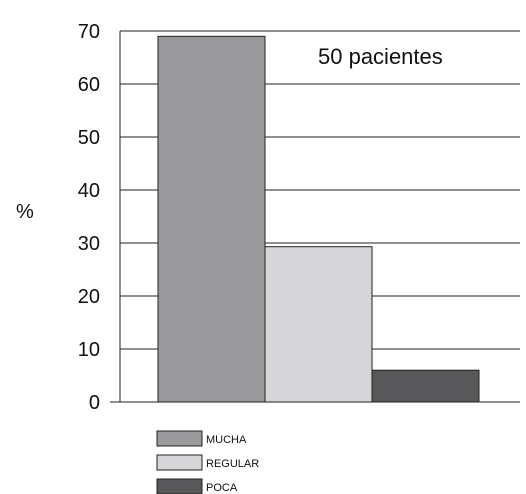 This screenshot has width=526, height=494. I want to click on legend-swatch-mucha, so click(179, 438).